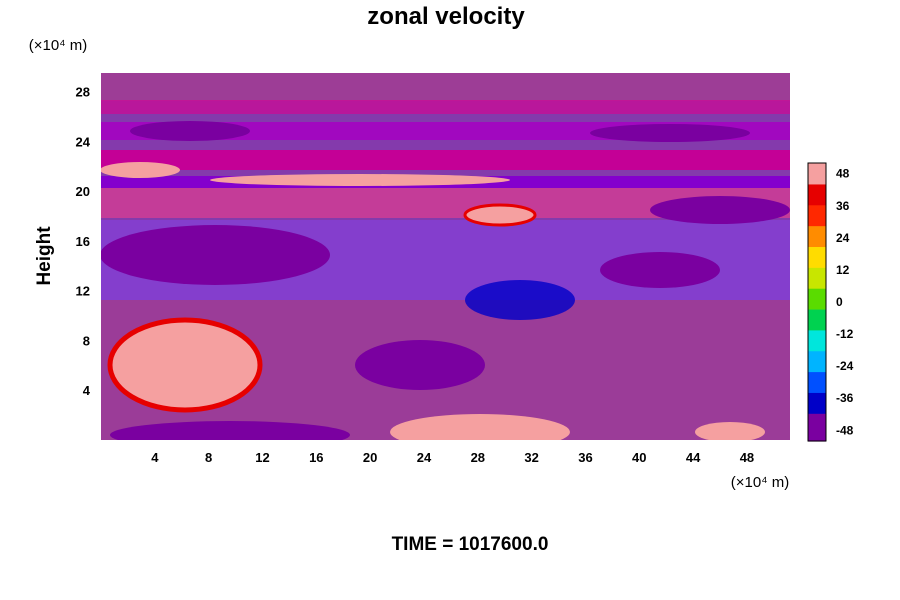 Image resolution: width=900 pixels, height=600 pixels. Describe the element at coordinates (585, 457) in the screenshot. I see `x-tick-label: 36` at that location.